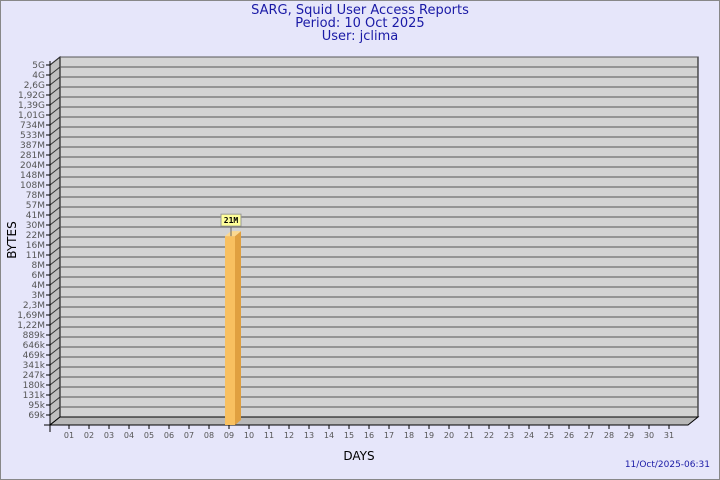 Image resolution: width=720 pixels, height=480 pixels. What do you see at coordinates (34, 386) in the screenshot?
I see `y-tick-label: 180k` at bounding box center [34, 386].